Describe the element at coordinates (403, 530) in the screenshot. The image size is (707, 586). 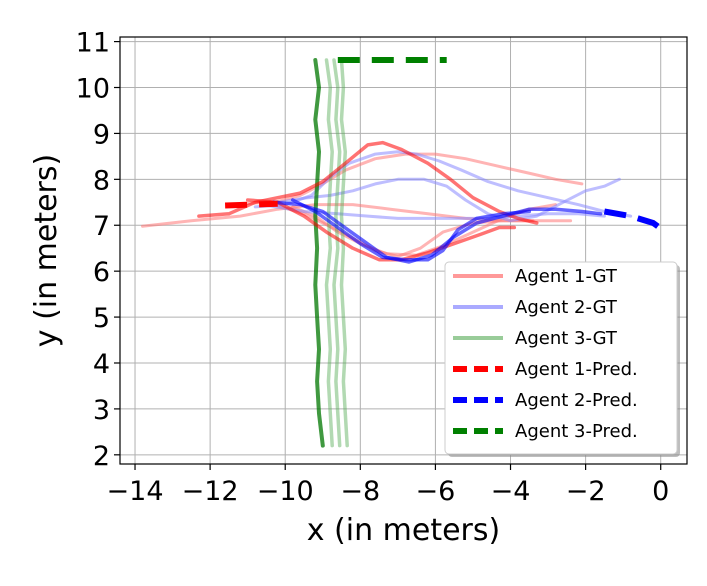
I see `x-axis-label: x (in meters)` at that location.